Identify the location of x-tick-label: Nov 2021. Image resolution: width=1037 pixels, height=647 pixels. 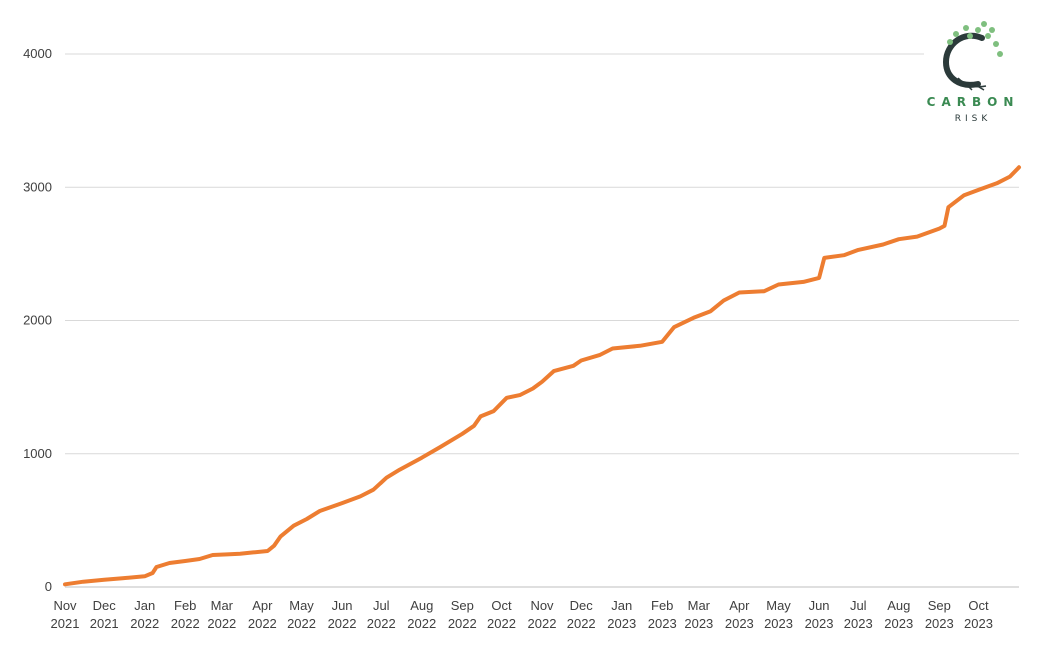
(65, 614).